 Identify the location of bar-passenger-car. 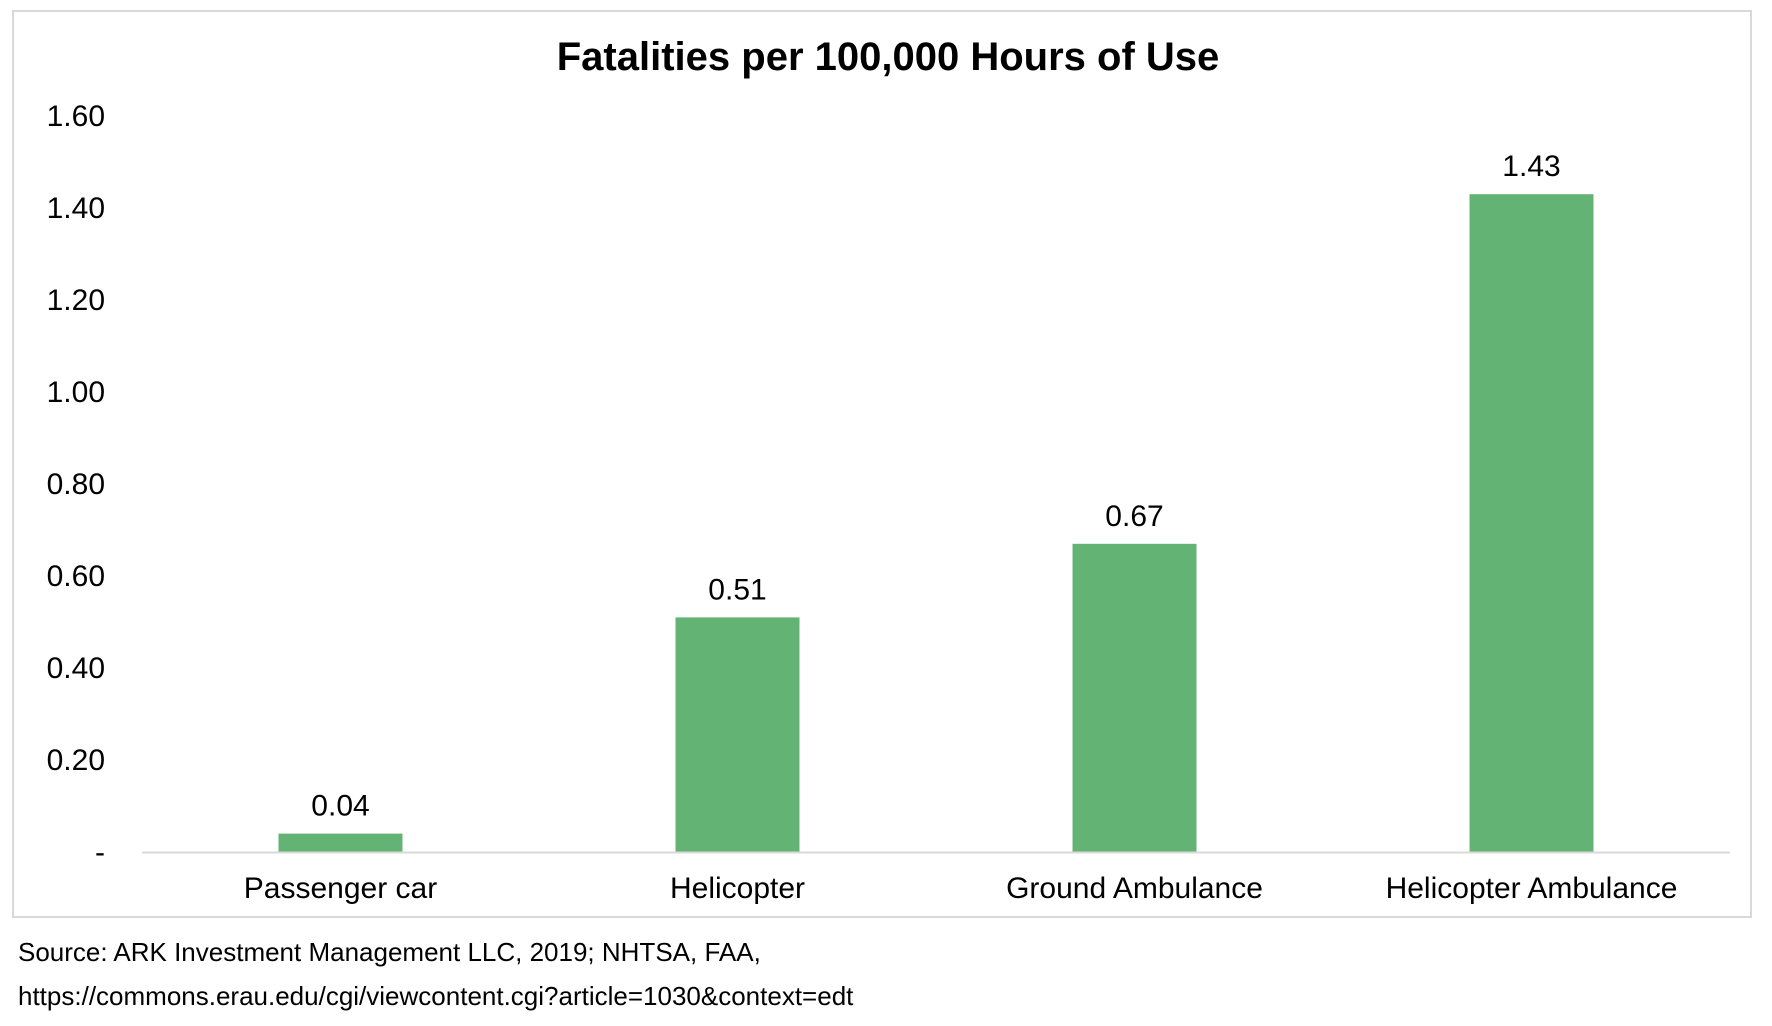
(340, 842).